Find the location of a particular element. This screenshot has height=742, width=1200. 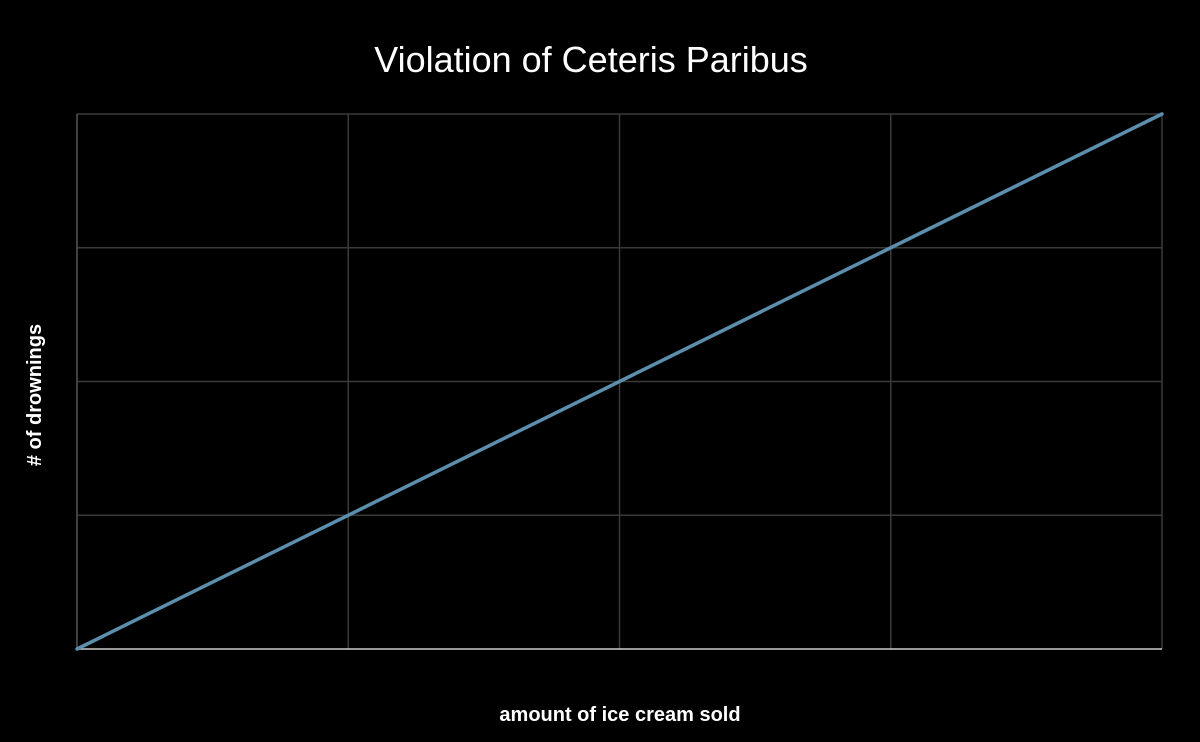

x-axis-label: amount of ice cream sold is located at coordinates (619, 715).